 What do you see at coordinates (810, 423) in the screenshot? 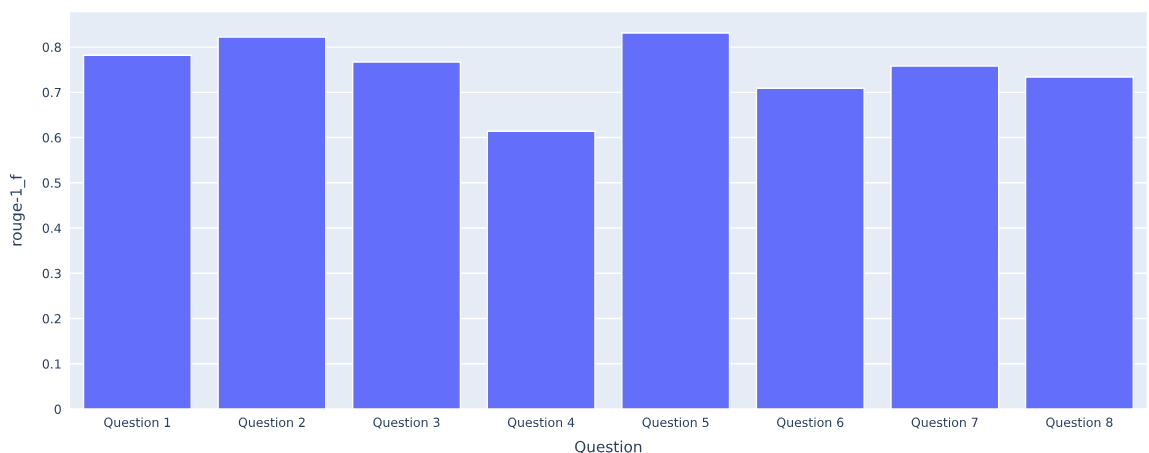
I see `x-tick-label: Question 6` at bounding box center [810, 423].